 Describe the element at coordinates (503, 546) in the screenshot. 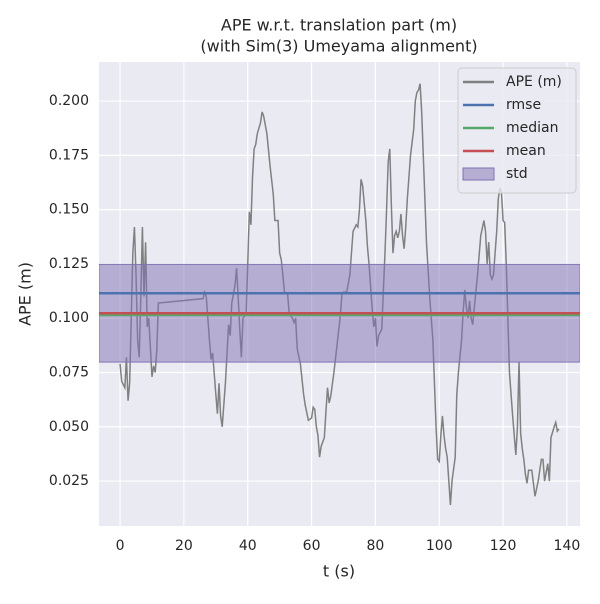

I see `x-tick-label: 120` at that location.